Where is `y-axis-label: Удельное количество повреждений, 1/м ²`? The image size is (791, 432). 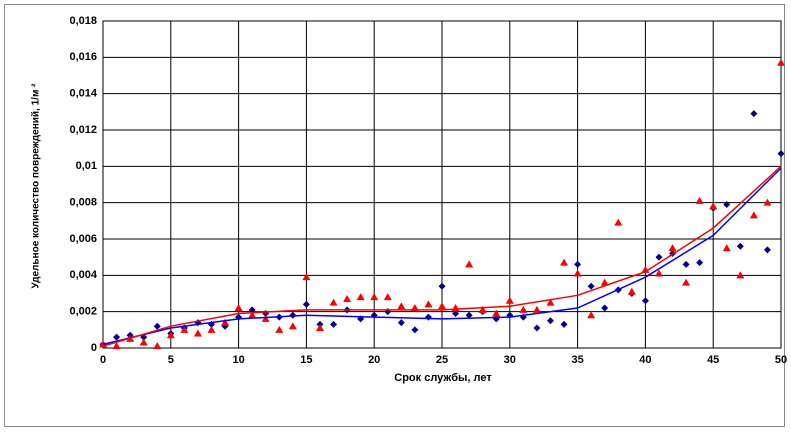
y-axis-label: Удельное количество повреждений, 1/м ² is located at coordinates (36, 186).